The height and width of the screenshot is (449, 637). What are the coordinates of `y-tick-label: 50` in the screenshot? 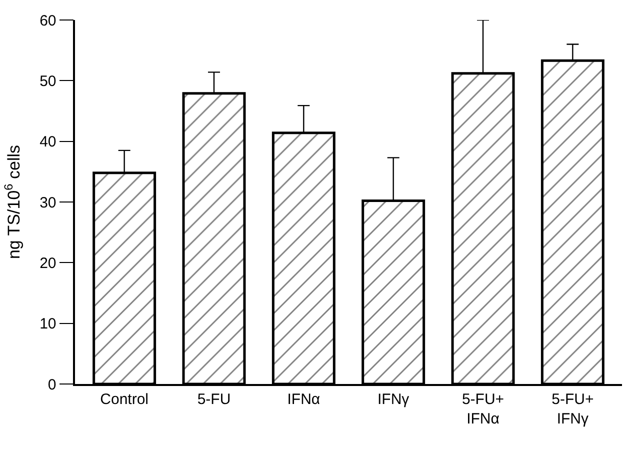 It's located at (48, 81).